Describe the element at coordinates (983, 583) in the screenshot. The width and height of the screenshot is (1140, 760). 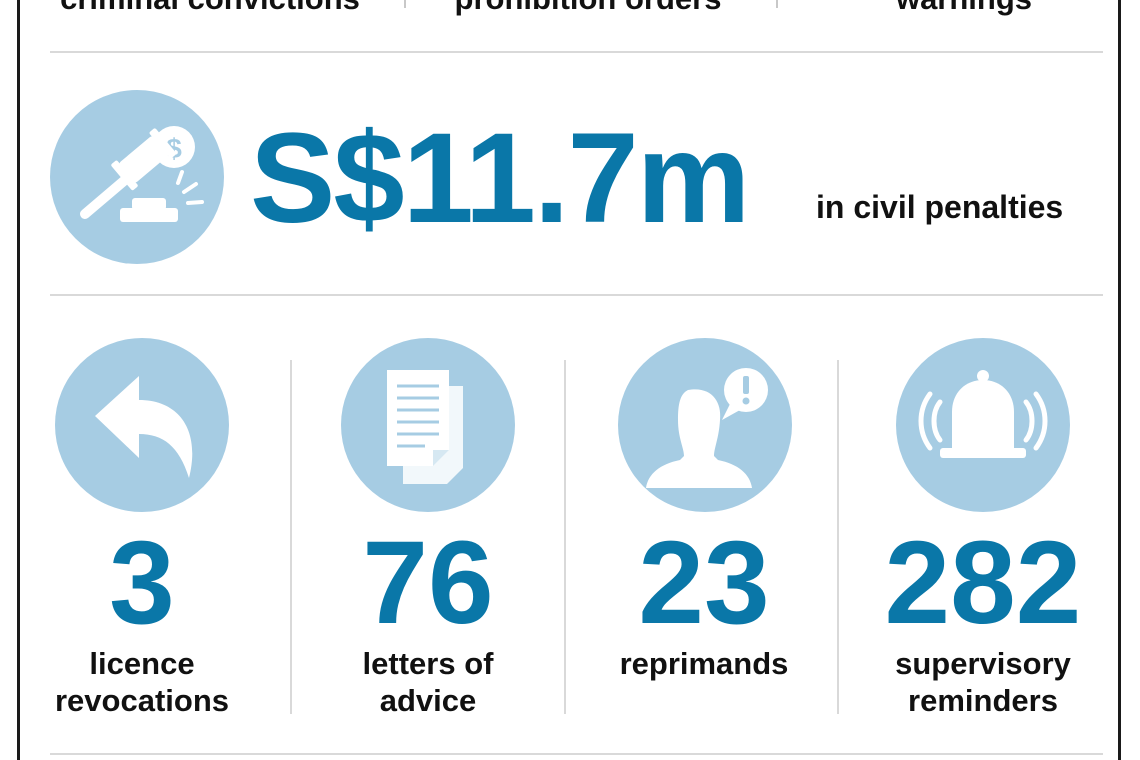
I see `stat-value-reminders: 282` at that location.